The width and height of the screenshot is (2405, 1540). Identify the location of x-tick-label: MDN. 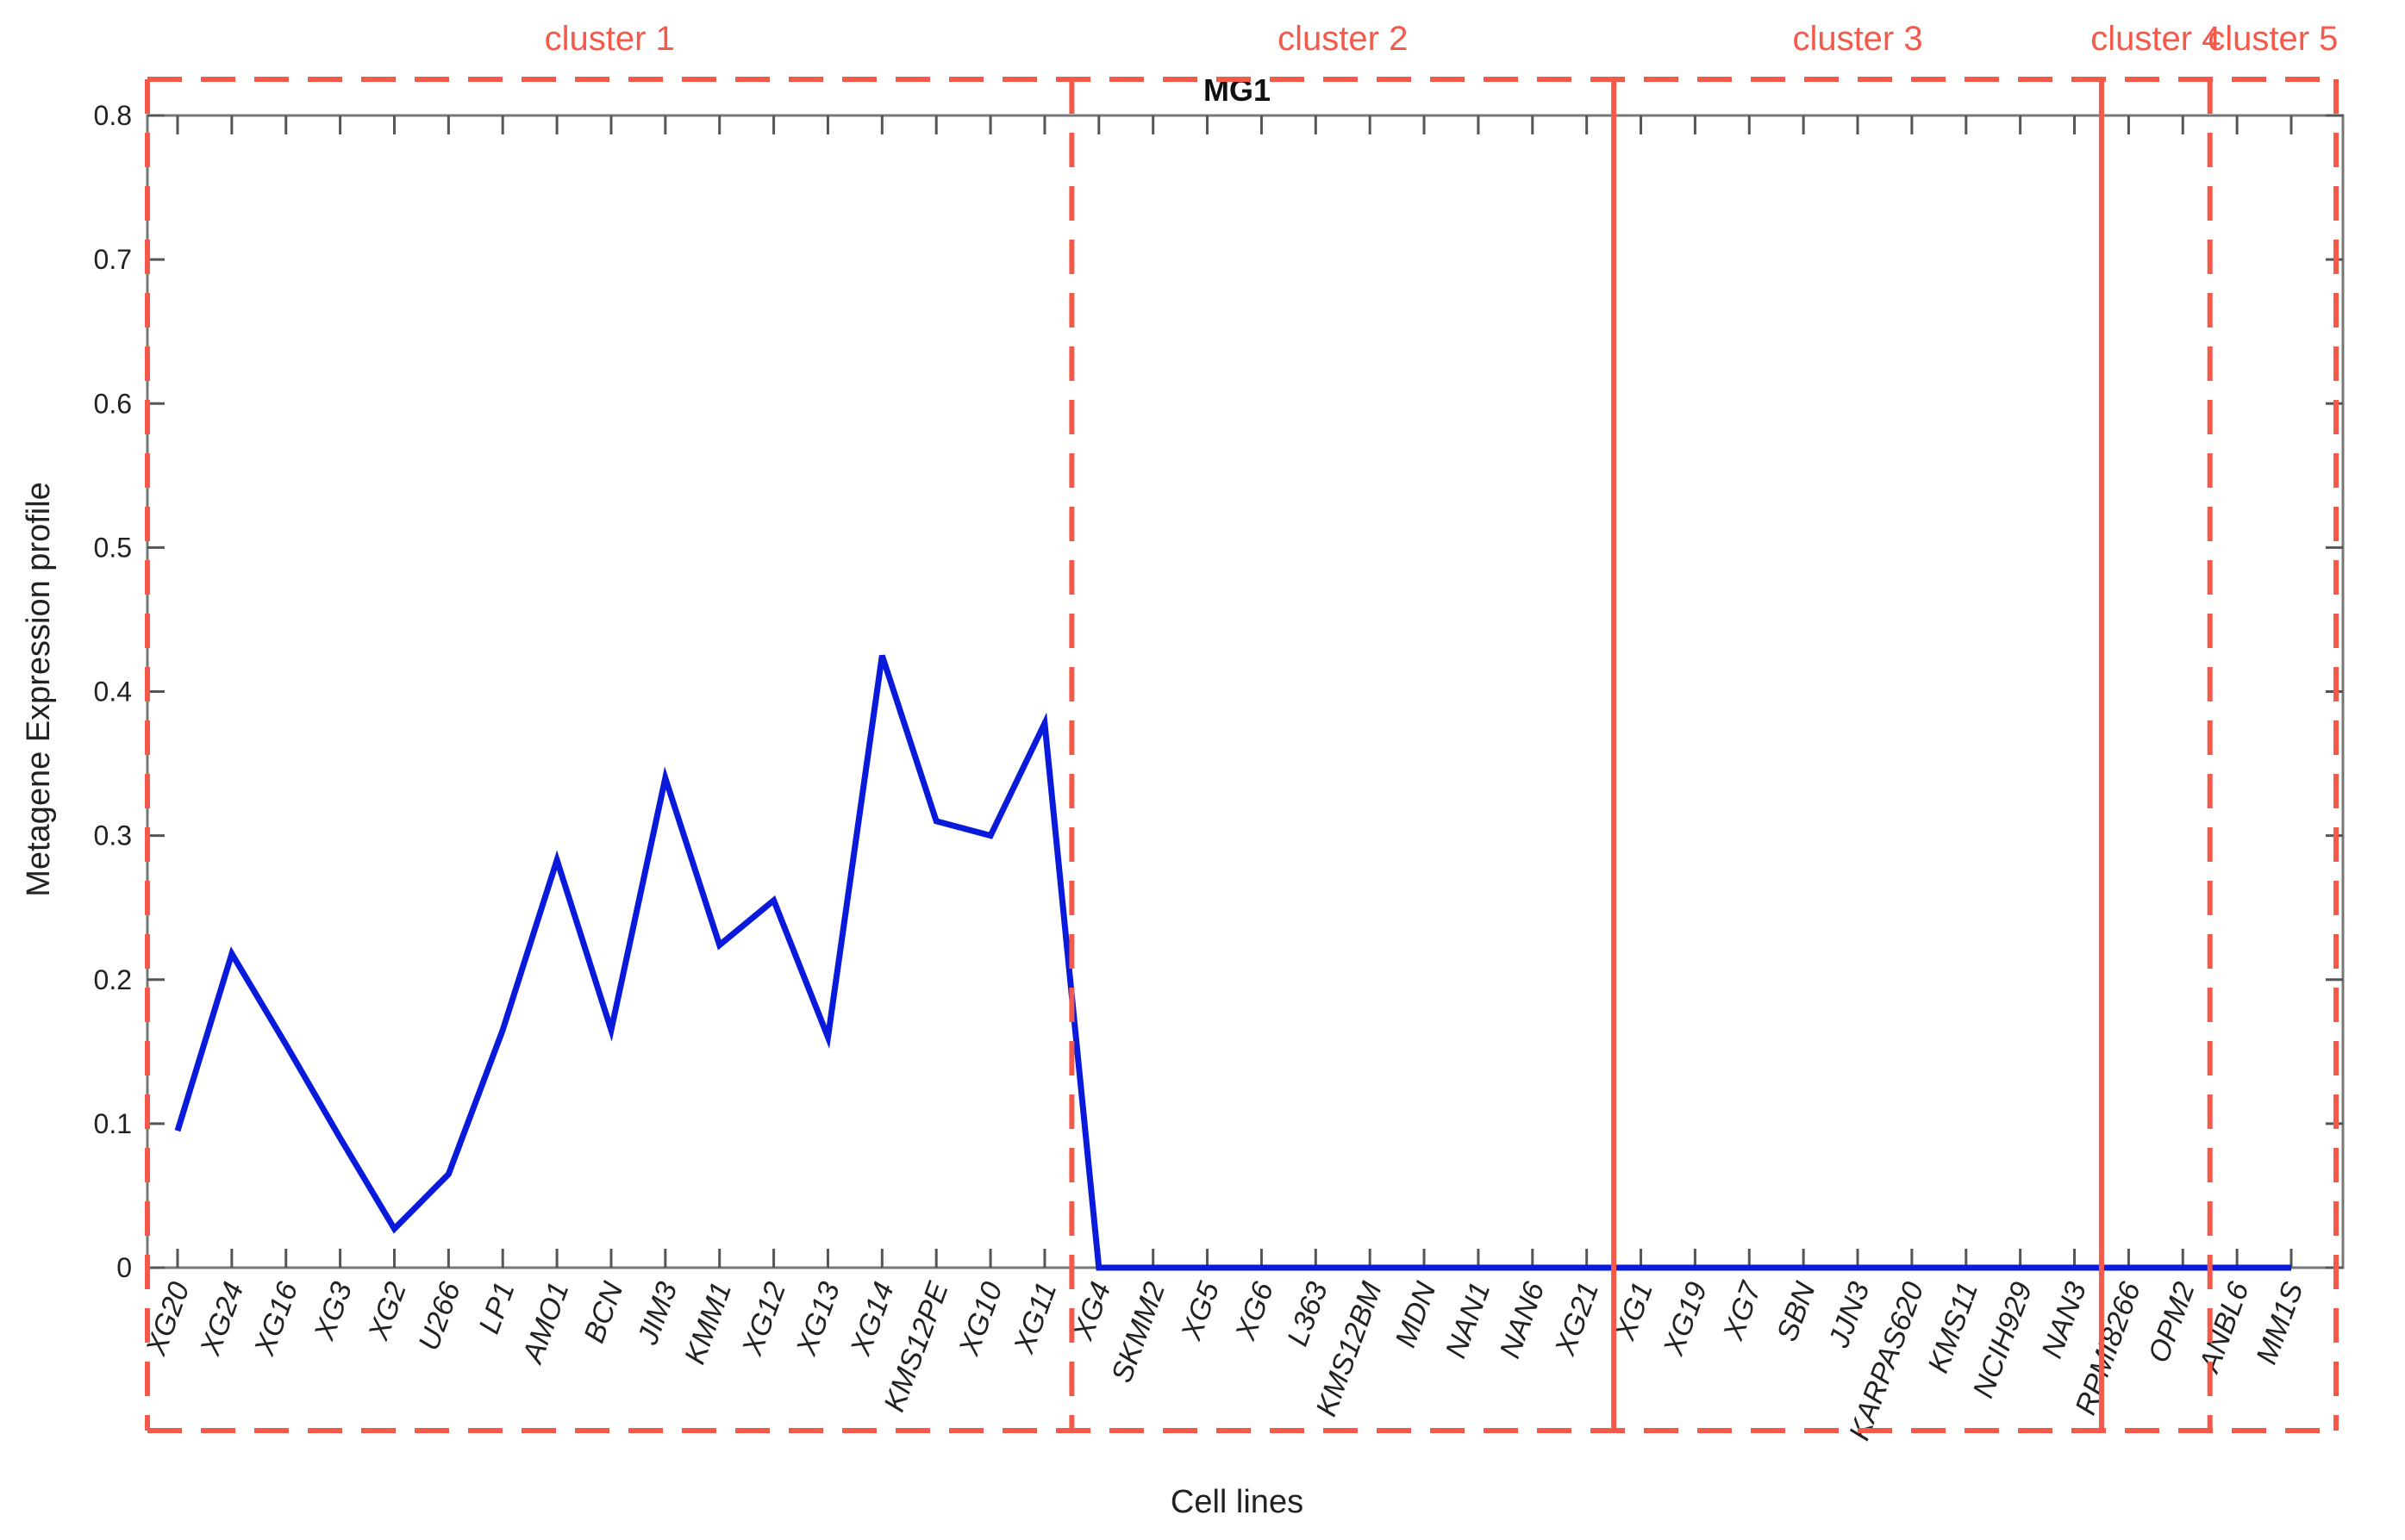
(1415, 1314).